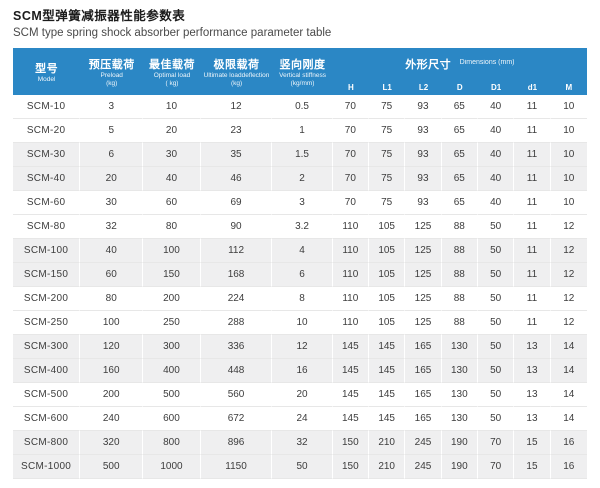 The image size is (600, 488). What do you see at coordinates (532, 87) in the screenshot?
I see `col-header-dim-d1: d1` at bounding box center [532, 87].